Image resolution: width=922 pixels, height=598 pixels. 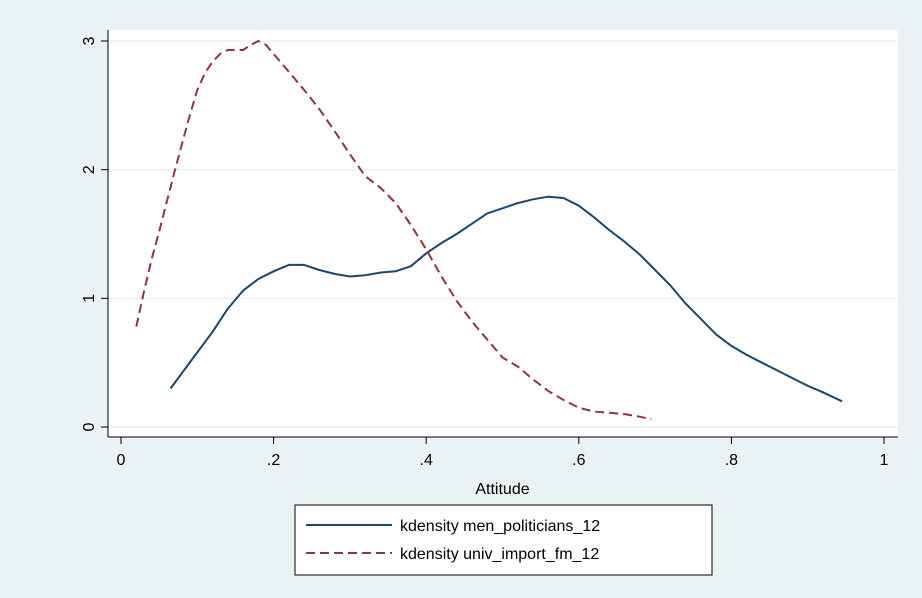 What do you see at coordinates (426, 460) in the screenshot?
I see `x-tick-label: .4` at bounding box center [426, 460].